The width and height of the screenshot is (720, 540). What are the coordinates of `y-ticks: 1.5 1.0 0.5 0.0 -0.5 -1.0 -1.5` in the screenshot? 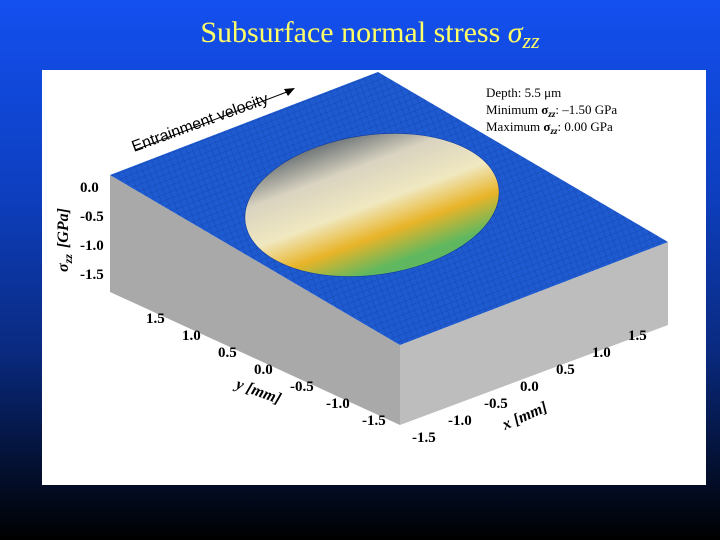 It's located at (266, 370).